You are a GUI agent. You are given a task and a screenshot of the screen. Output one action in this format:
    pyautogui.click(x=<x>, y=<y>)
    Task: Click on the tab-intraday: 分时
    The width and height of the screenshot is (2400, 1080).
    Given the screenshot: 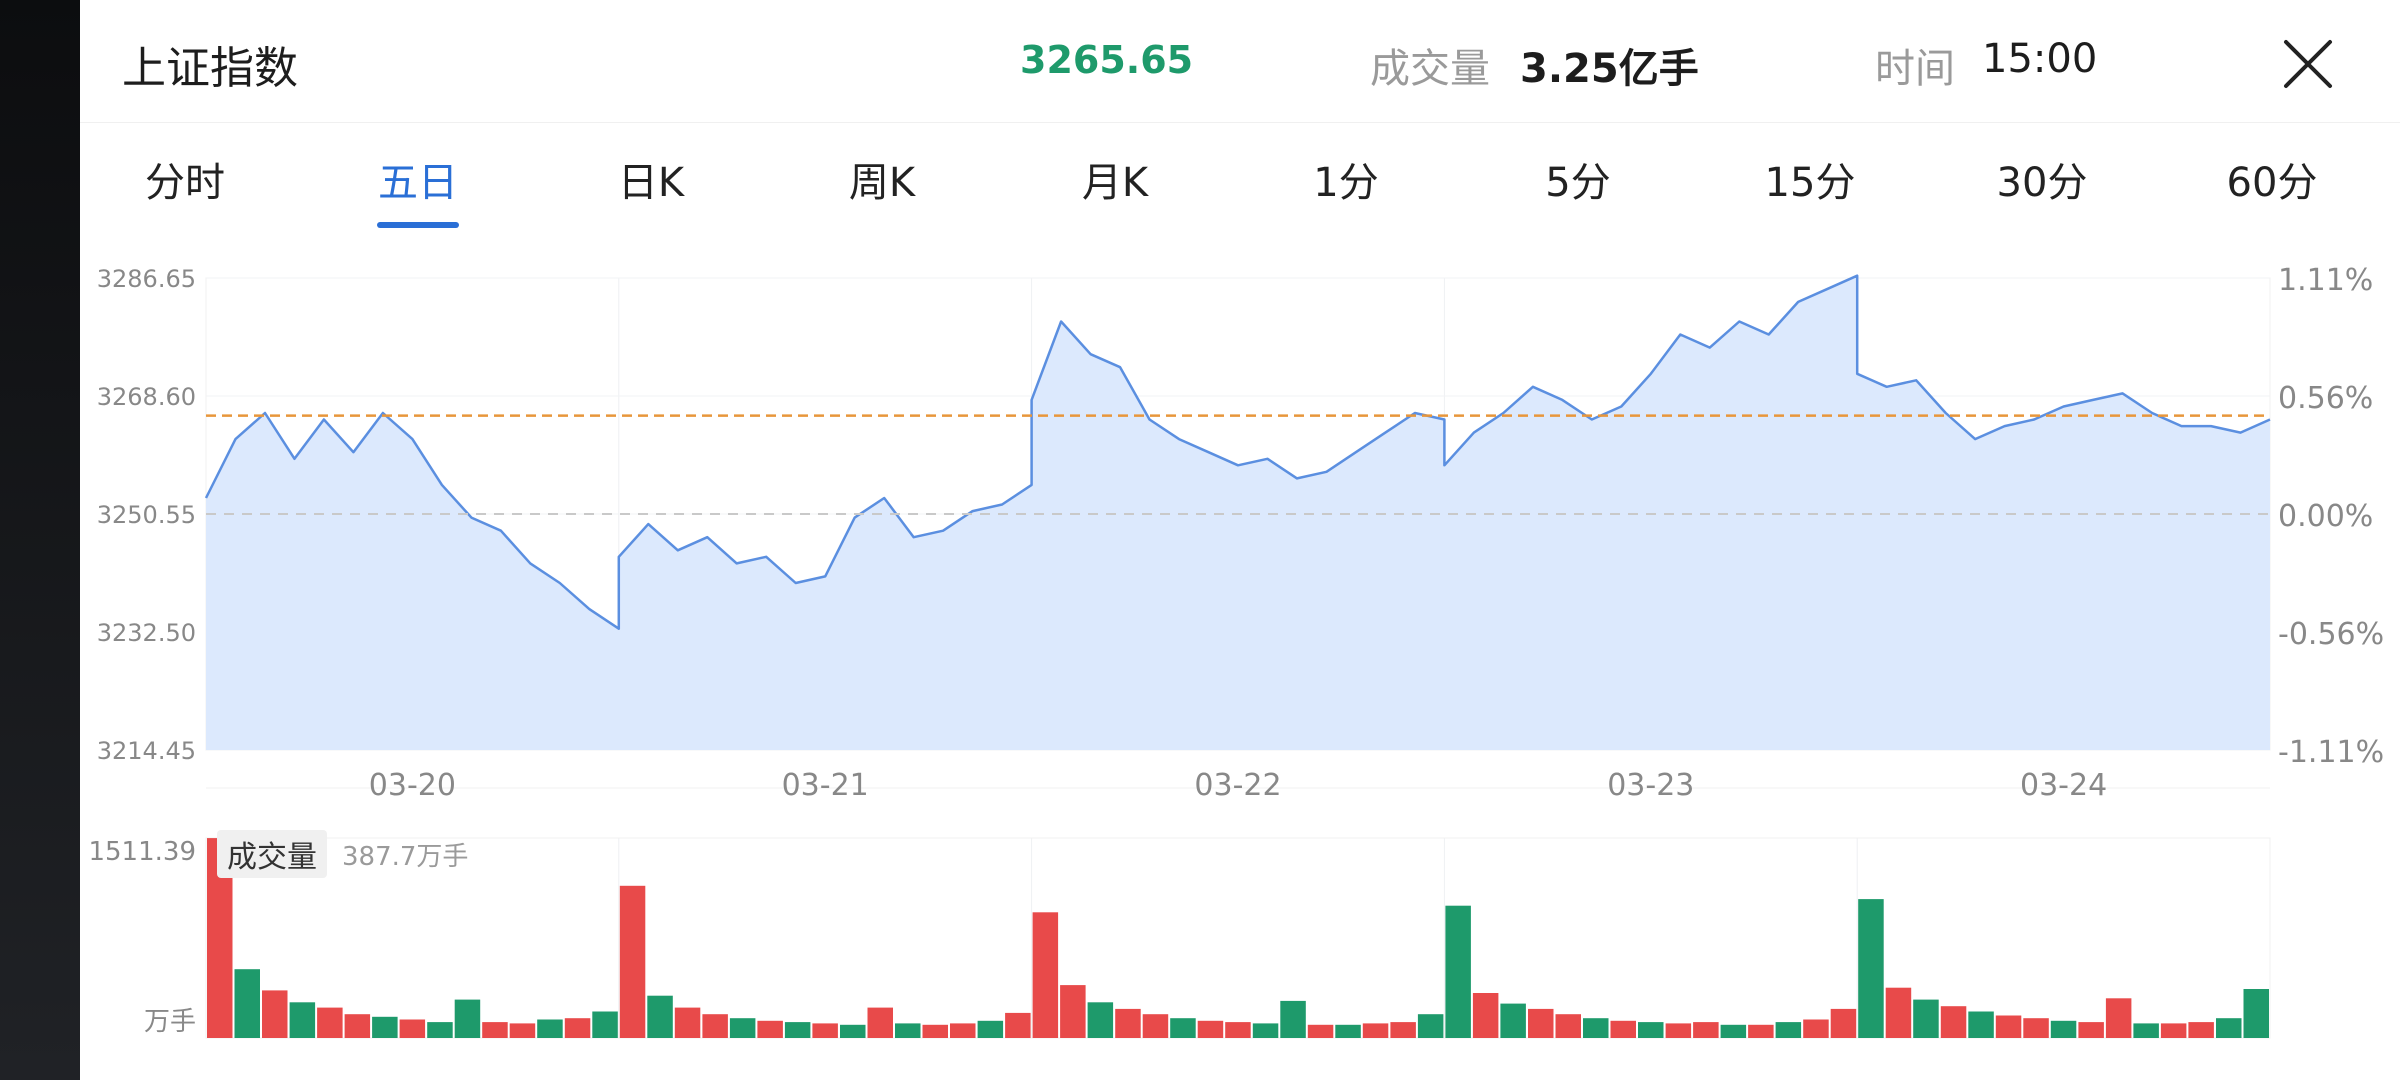 What is the action you would take?
    pyautogui.click(x=185, y=183)
    